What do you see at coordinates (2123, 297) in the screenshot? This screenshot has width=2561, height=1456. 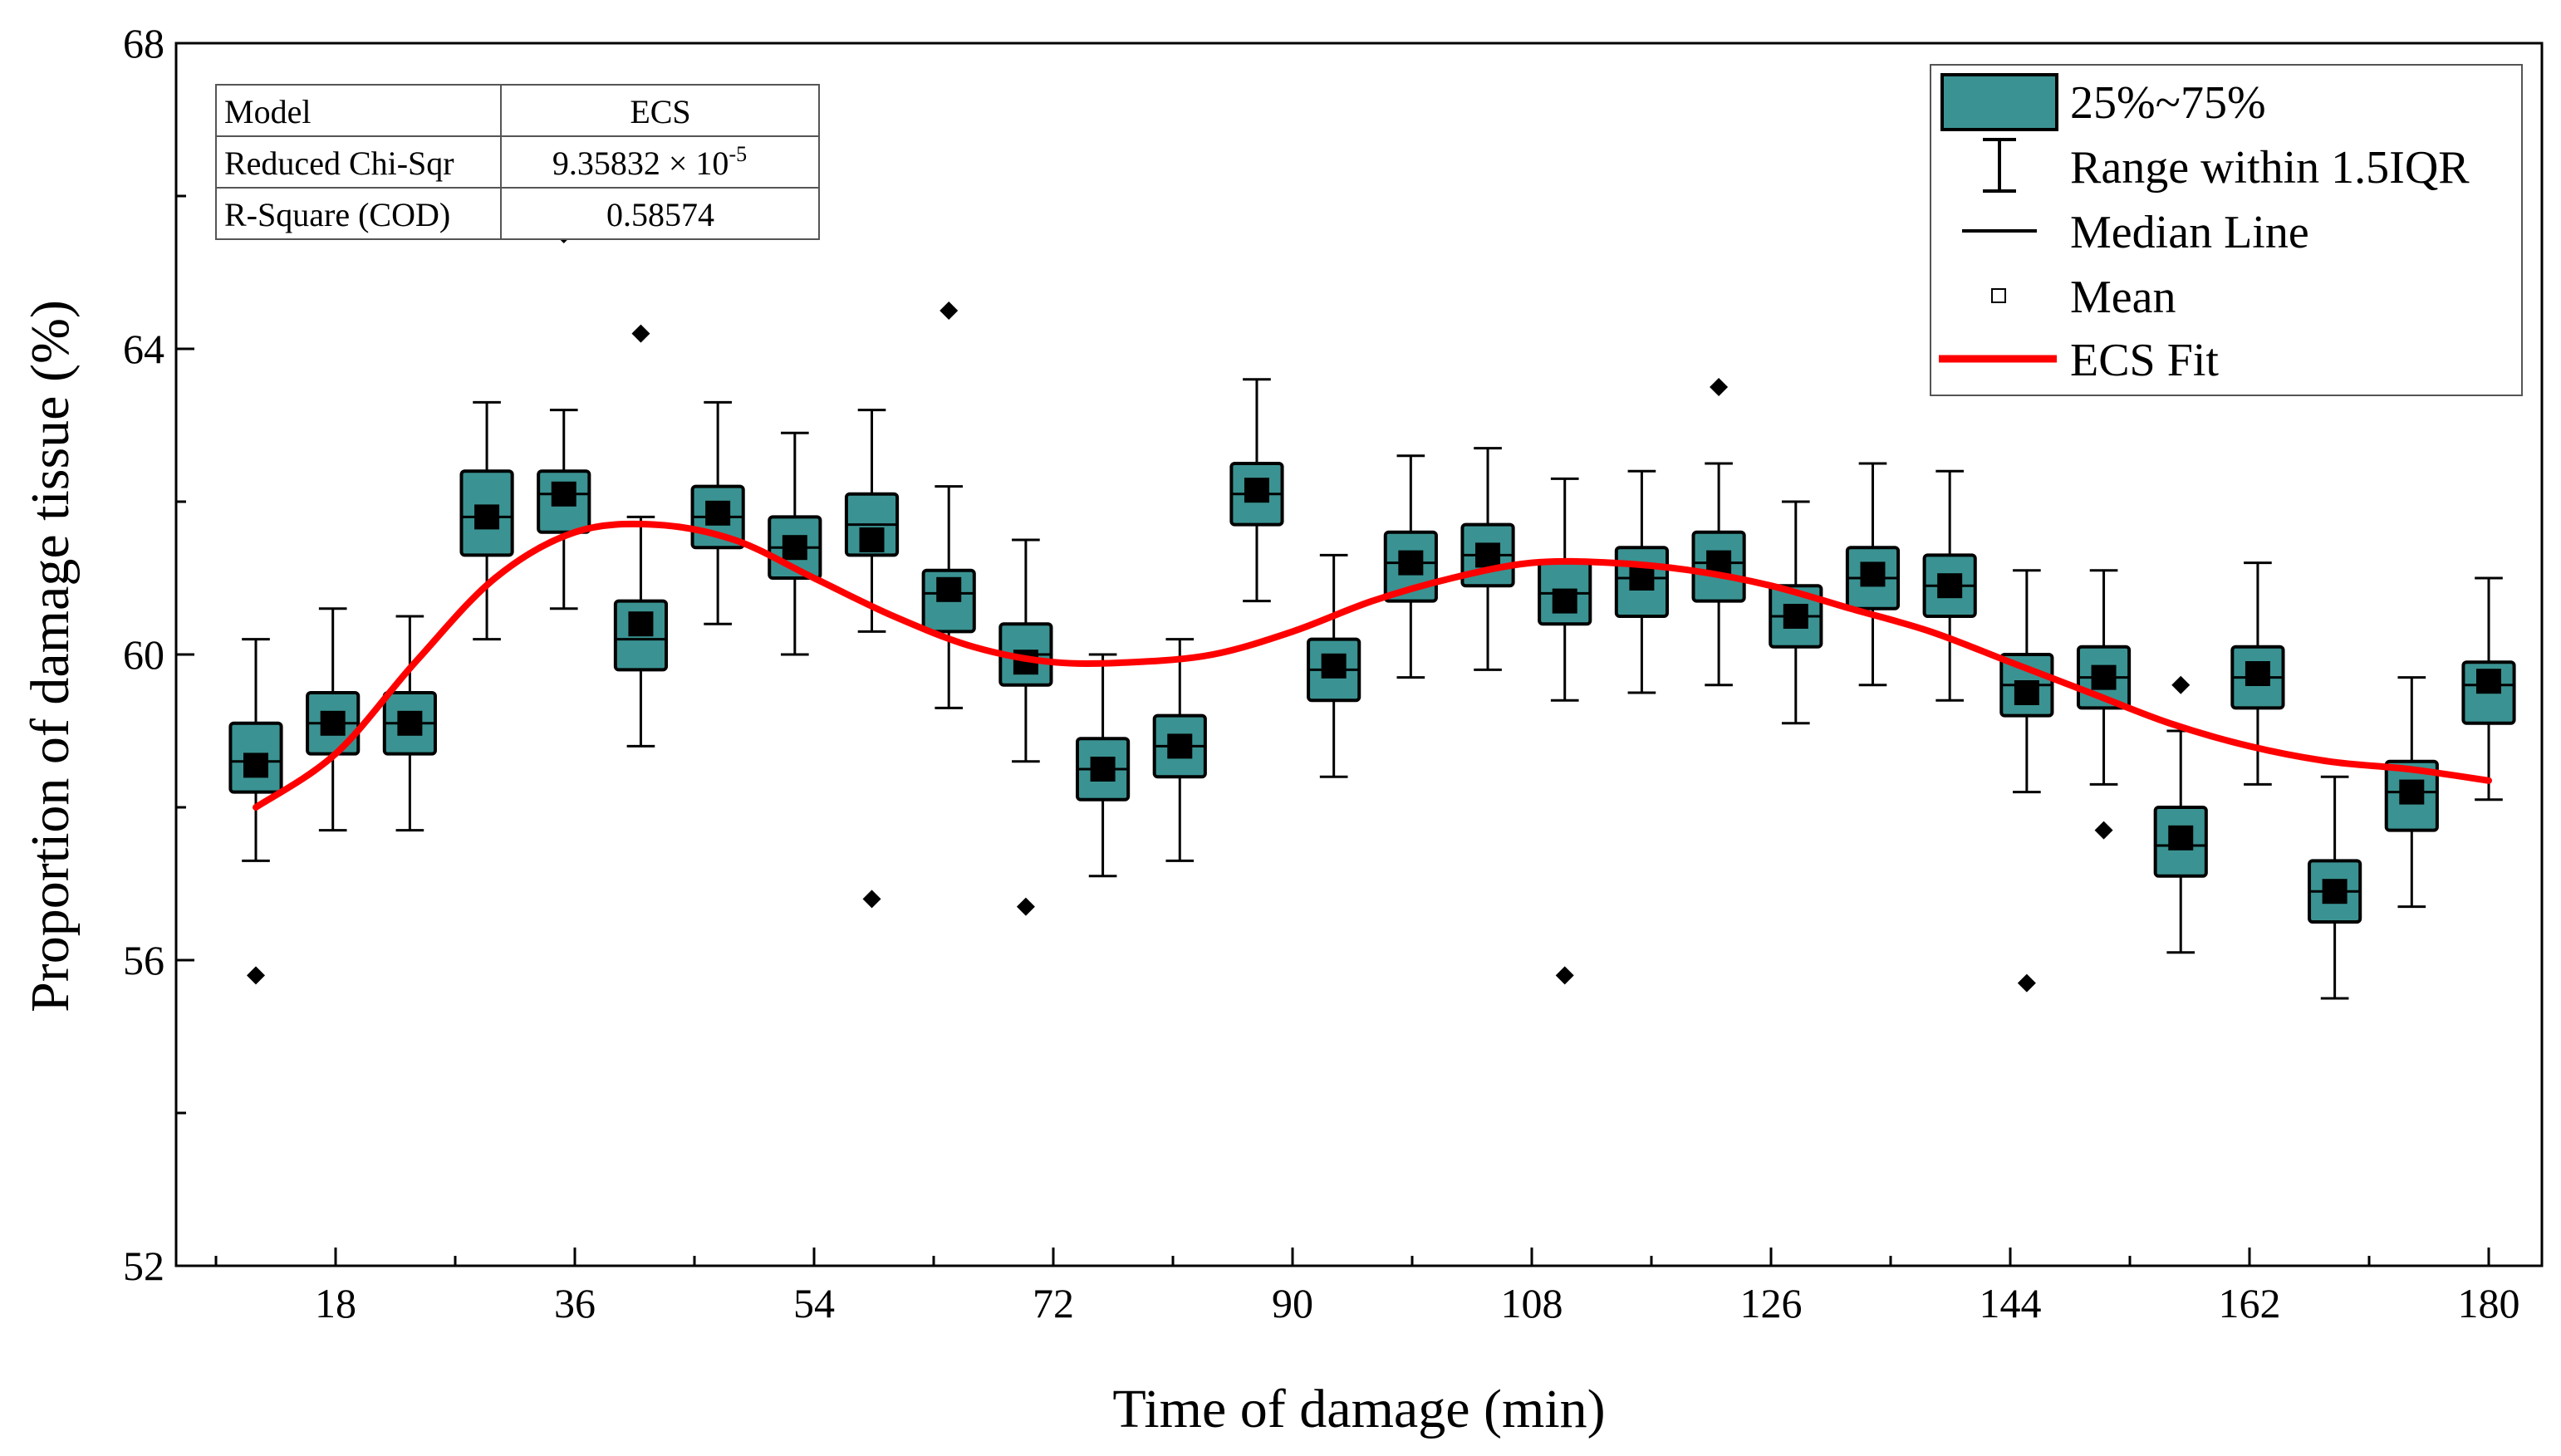 I see `legend-label-mean: Mean` at bounding box center [2123, 297].